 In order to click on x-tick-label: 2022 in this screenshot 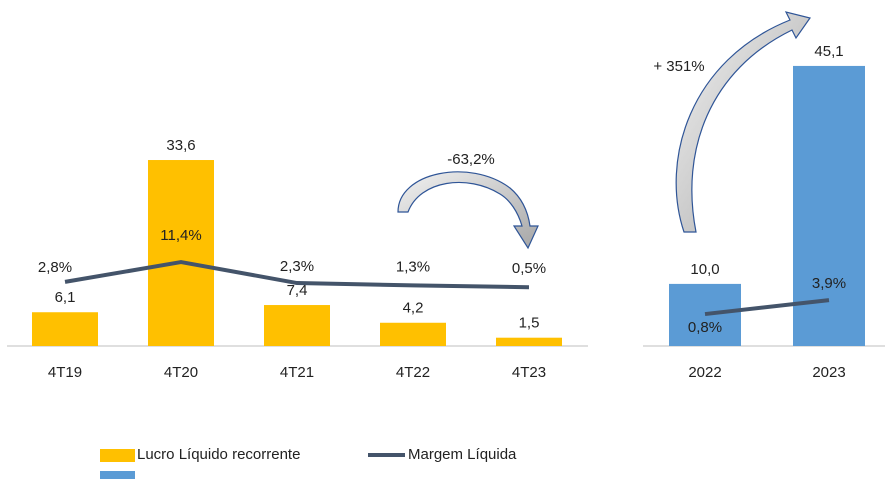, I will do `click(704, 372)`.